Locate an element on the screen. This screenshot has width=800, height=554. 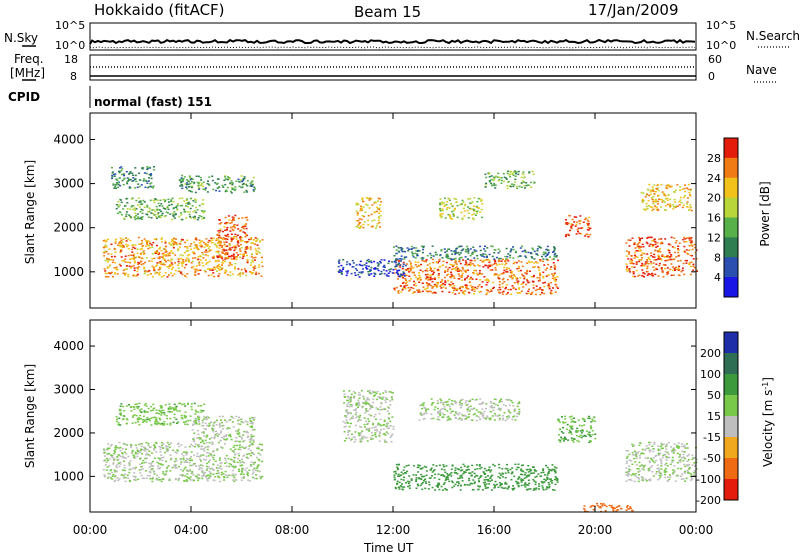
noise-left-tick-top: 10^5 is located at coordinates (70, 25).